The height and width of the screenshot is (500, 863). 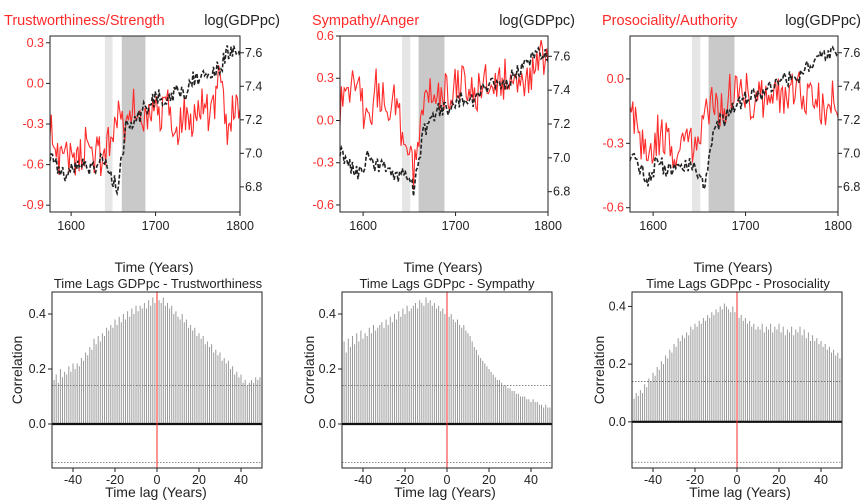 What do you see at coordinates (17, 370) in the screenshot?
I see `panel-4-ylabel: Correlation` at bounding box center [17, 370].